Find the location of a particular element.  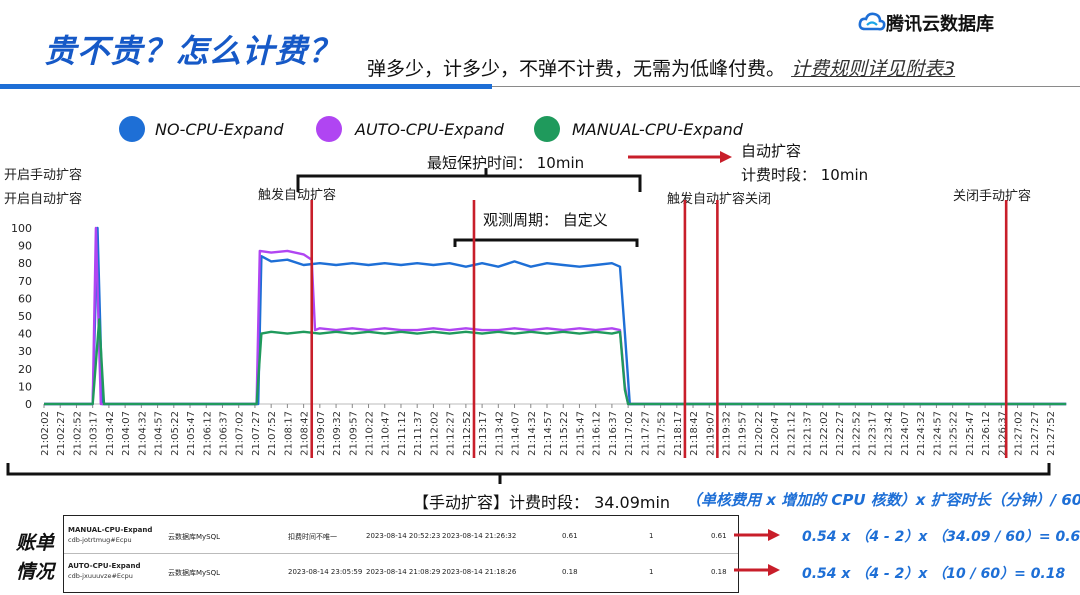

page-title: 贵不贵？怎么计费？ is located at coordinates (193, 51).